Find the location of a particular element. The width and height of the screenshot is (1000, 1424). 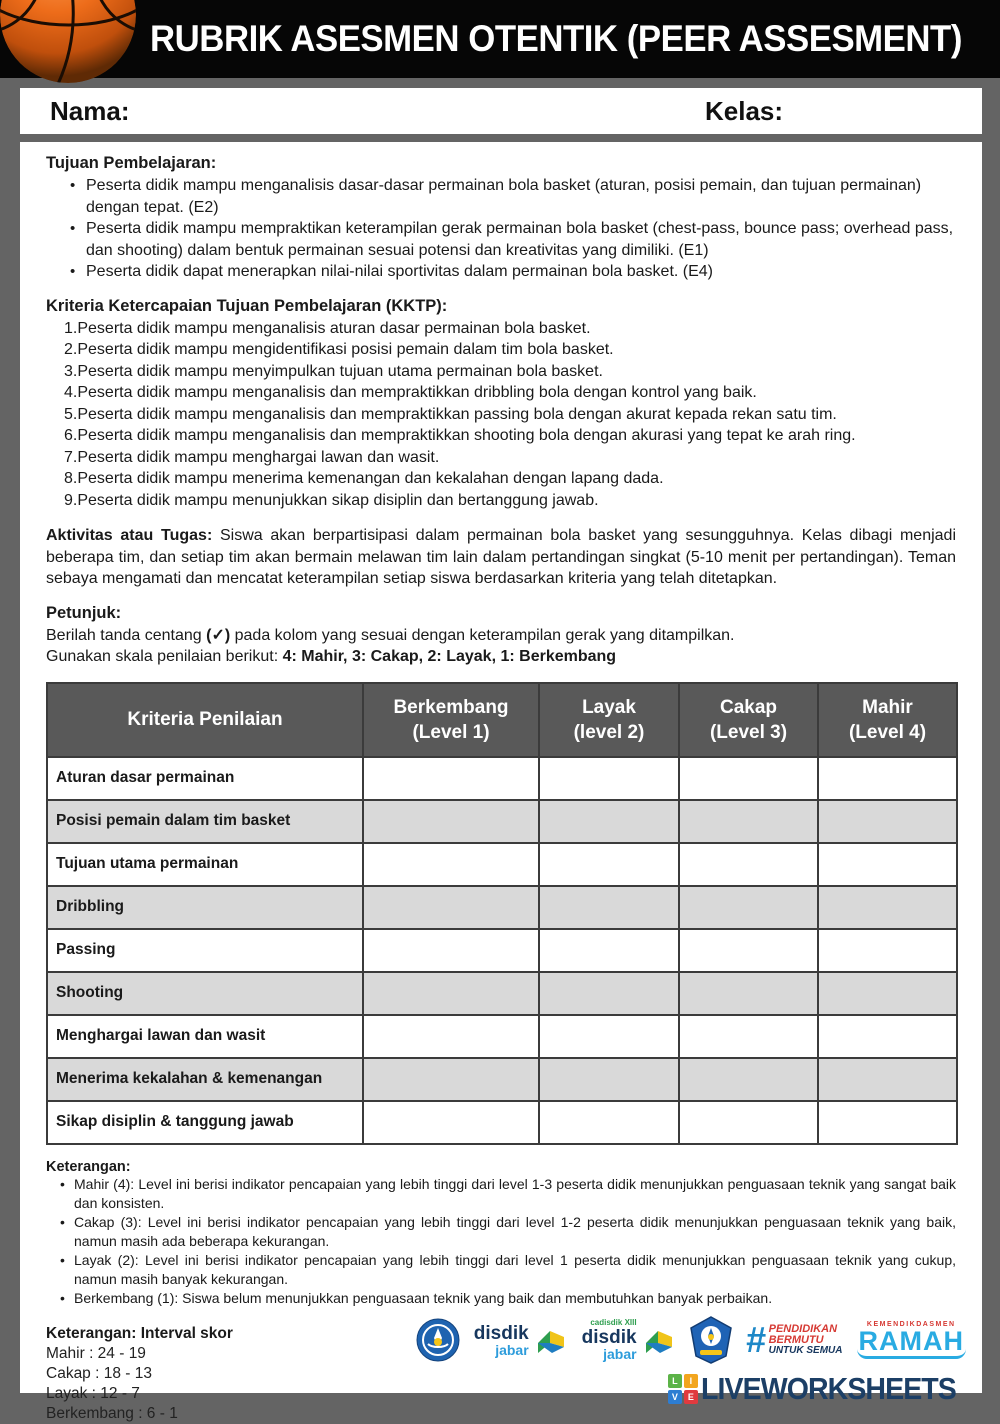

ramah-logo: KEMENDIKDASMEN RAMAH is located at coordinates (911, 1340).